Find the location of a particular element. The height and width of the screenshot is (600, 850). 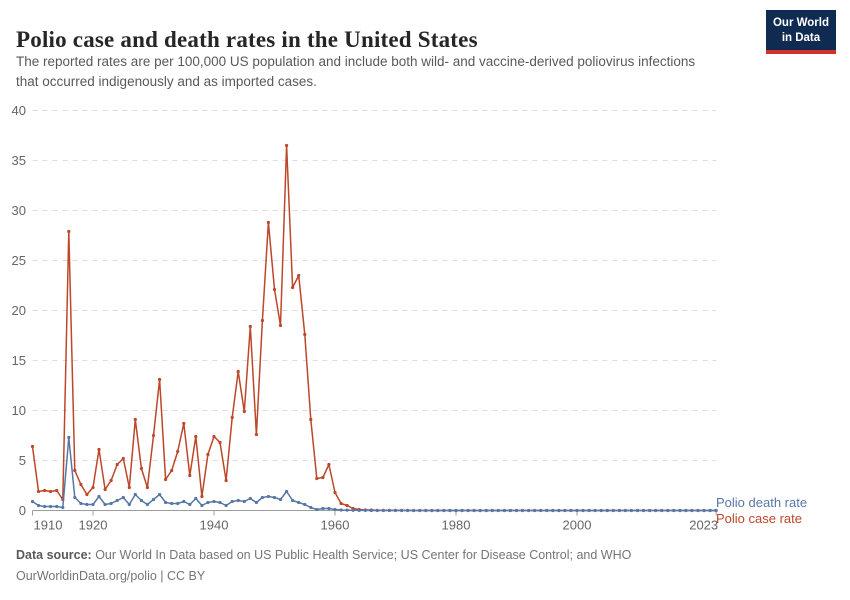

series-polio-death-rate-line is located at coordinates (374, 474).